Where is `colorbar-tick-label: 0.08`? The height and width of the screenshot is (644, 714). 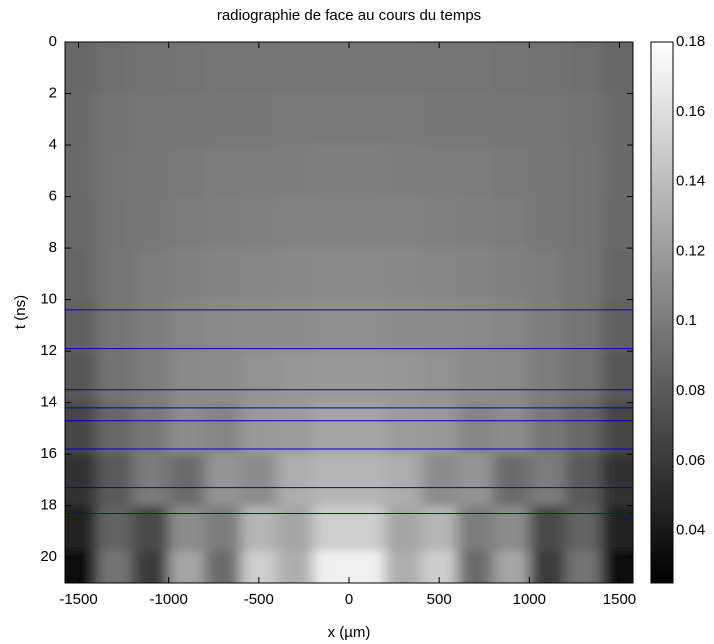 colorbar-tick-label: 0.08 is located at coordinates (690, 390).